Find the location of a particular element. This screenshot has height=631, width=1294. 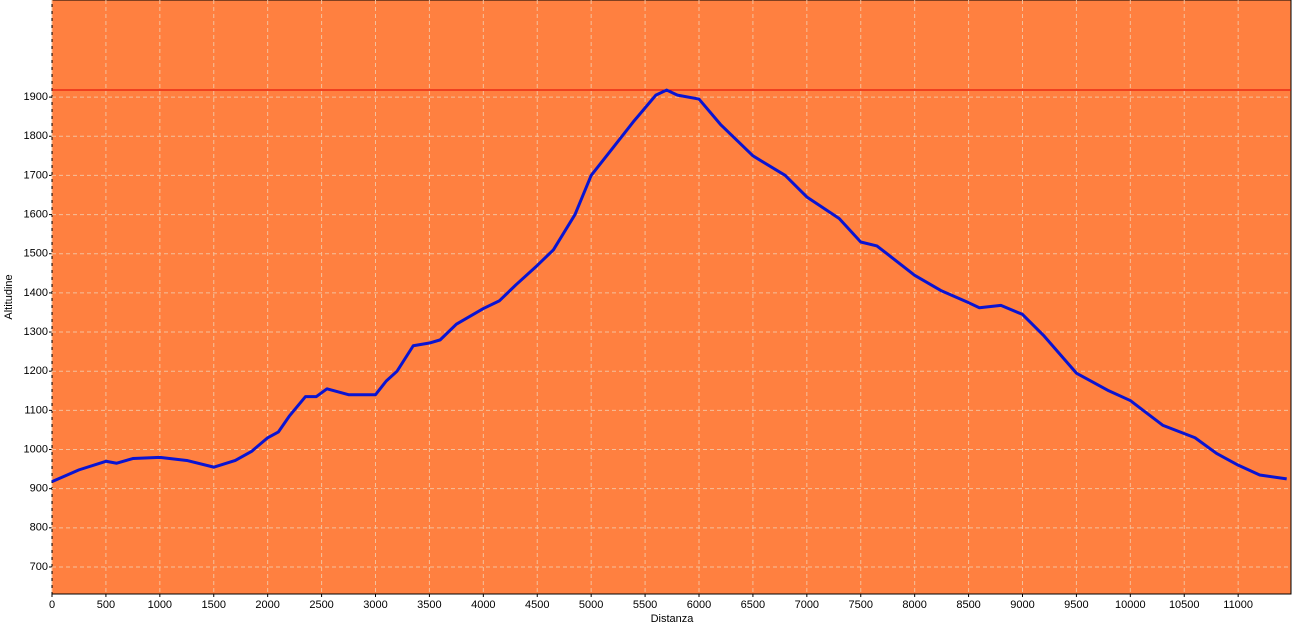

x-tick-label: 7000 is located at coordinates (807, 605).